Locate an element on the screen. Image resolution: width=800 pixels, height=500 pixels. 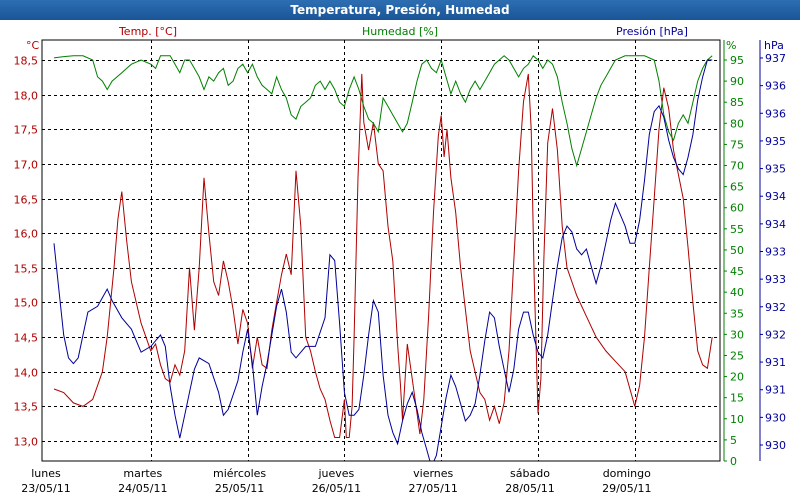
day-name-label: lunes is located at coordinates (46, 473).